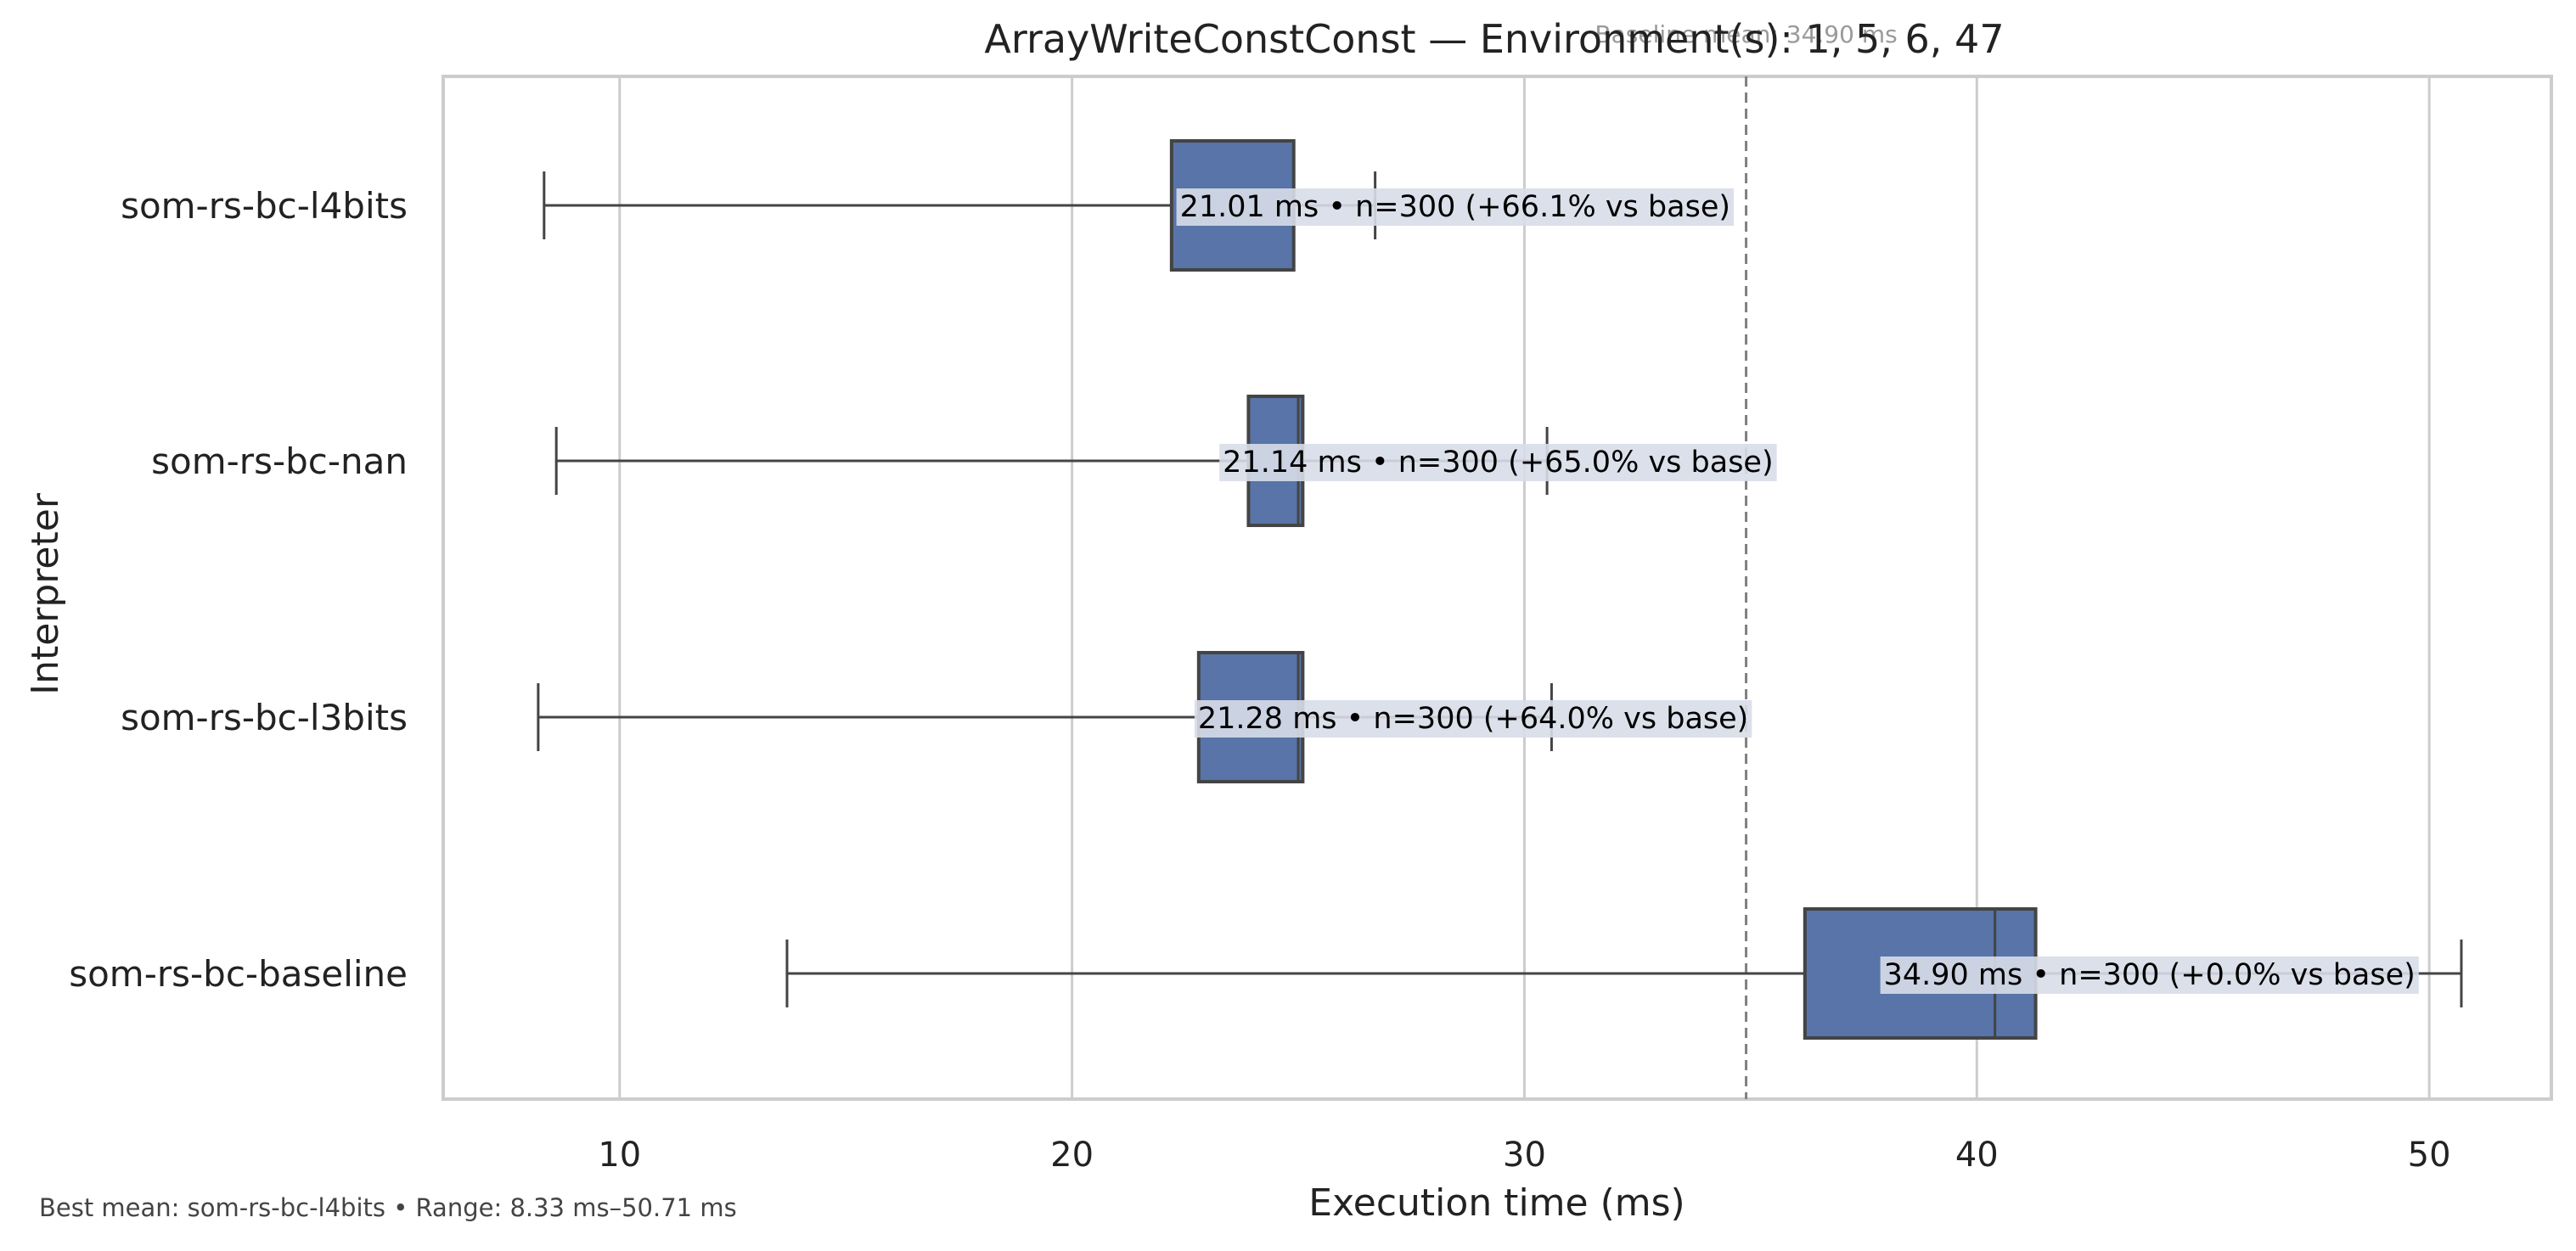 The image size is (2576, 1251). I want to click on box-annotation: 21.01 ms • n=300 (+66.1% vs base), so click(1455, 207).